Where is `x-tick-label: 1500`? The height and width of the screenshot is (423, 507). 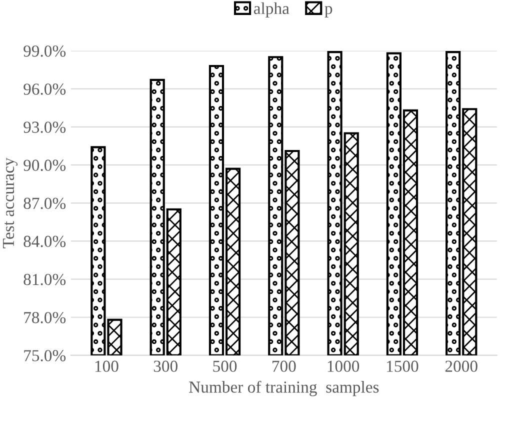 x-tick-label: 1500 is located at coordinates (402, 366).